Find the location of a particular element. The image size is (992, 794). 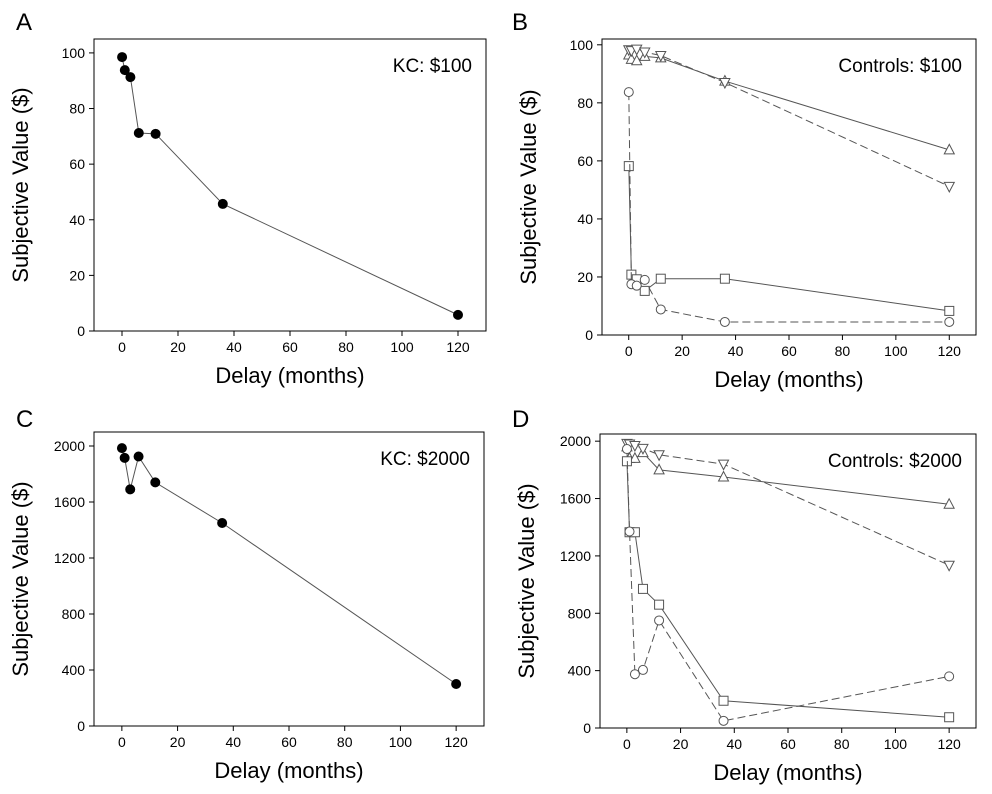

panel-label: B is located at coordinates (520, 22).